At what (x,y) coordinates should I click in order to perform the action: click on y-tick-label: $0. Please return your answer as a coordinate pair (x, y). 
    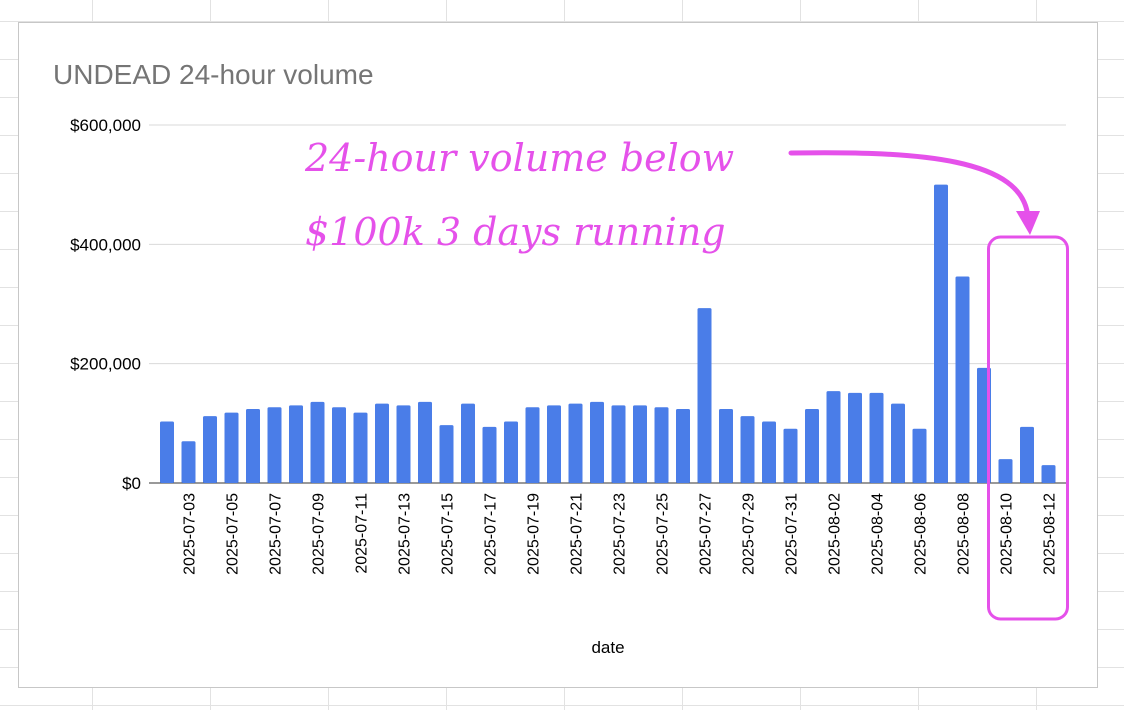
    Looking at the image, I should click on (131, 483).